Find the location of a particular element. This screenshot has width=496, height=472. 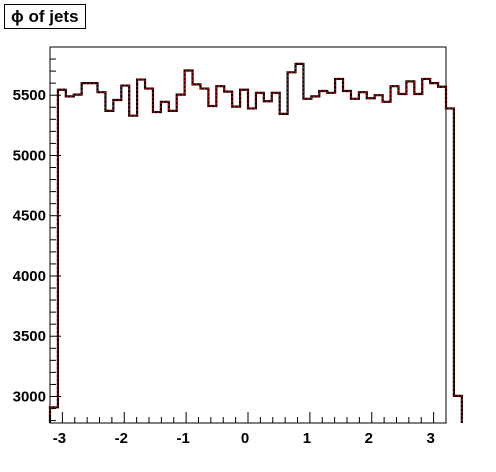

x-tick-label: 3 is located at coordinates (430, 438).